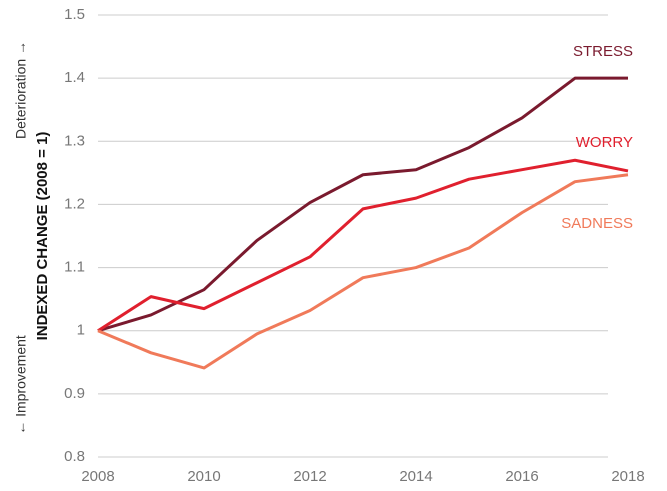  I want to click on series-label: SADNESS, so click(597, 223).